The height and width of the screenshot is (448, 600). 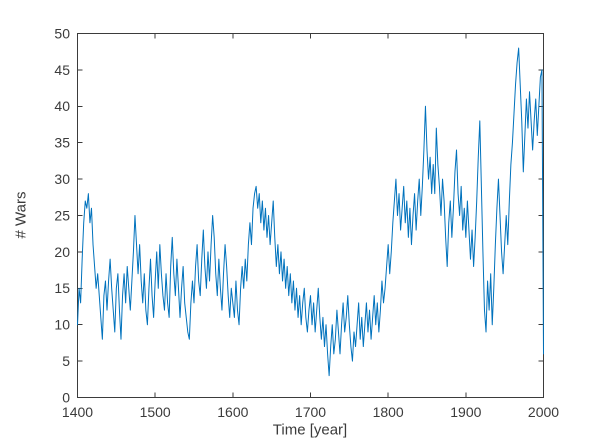 What do you see at coordinates (62, 70) in the screenshot?
I see `y-tick-label: 45` at bounding box center [62, 70].